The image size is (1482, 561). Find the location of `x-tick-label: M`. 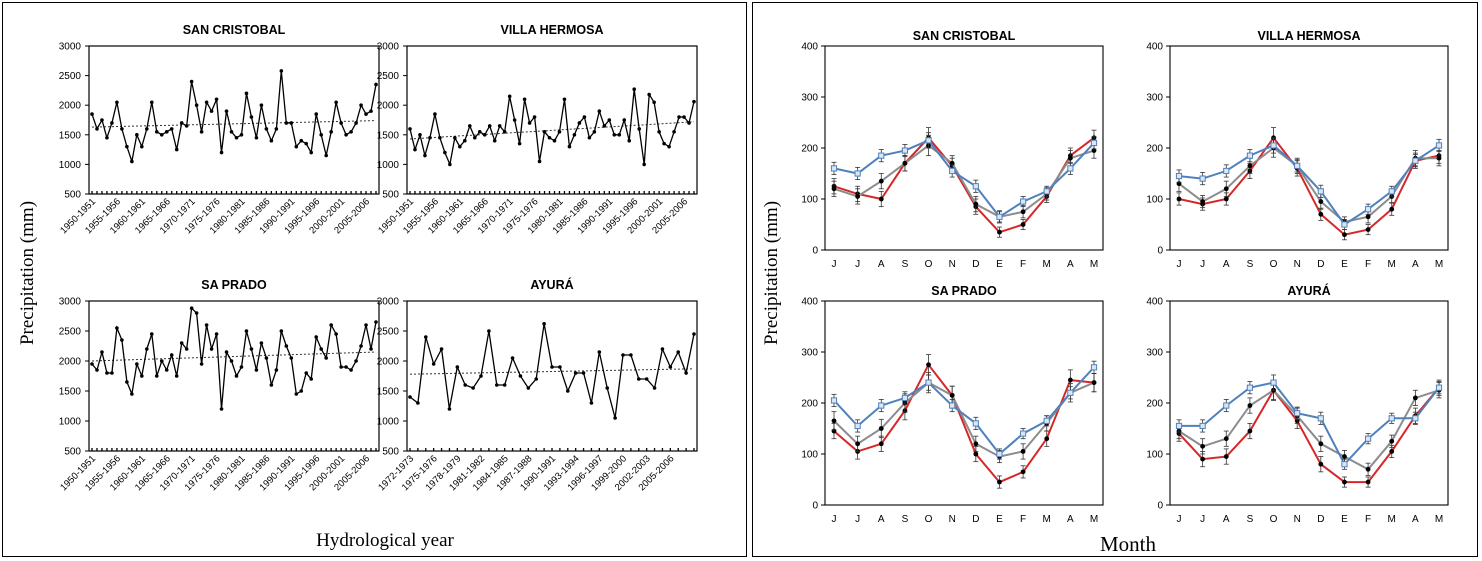

x-tick-label: M is located at coordinates (1047, 519).